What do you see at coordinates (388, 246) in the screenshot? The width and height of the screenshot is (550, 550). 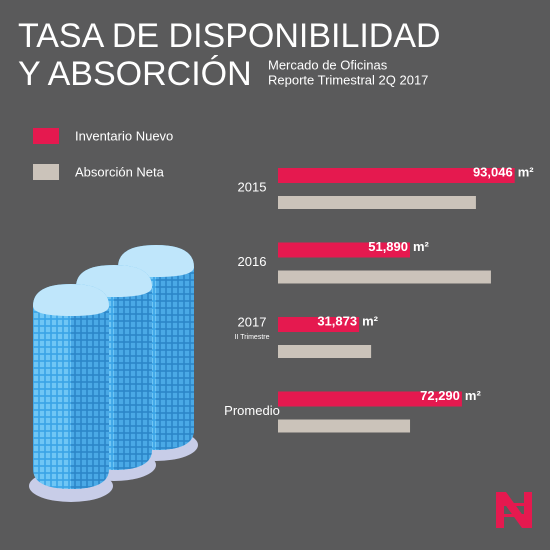 I see `value-label: 51,890` at bounding box center [388, 246].